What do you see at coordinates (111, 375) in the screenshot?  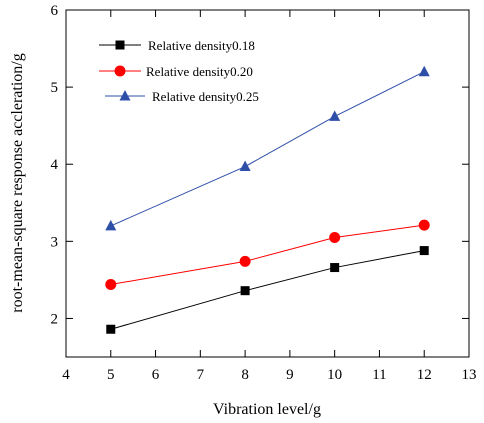 I see `x-tick-label: 5` at bounding box center [111, 375].